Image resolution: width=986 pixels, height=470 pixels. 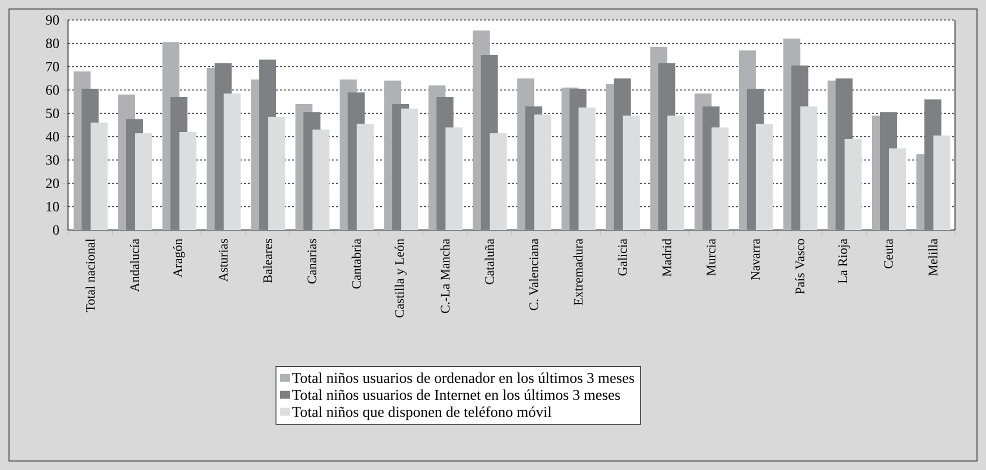 I want to click on x-tick-label: Andalucía, so click(x=135, y=265).